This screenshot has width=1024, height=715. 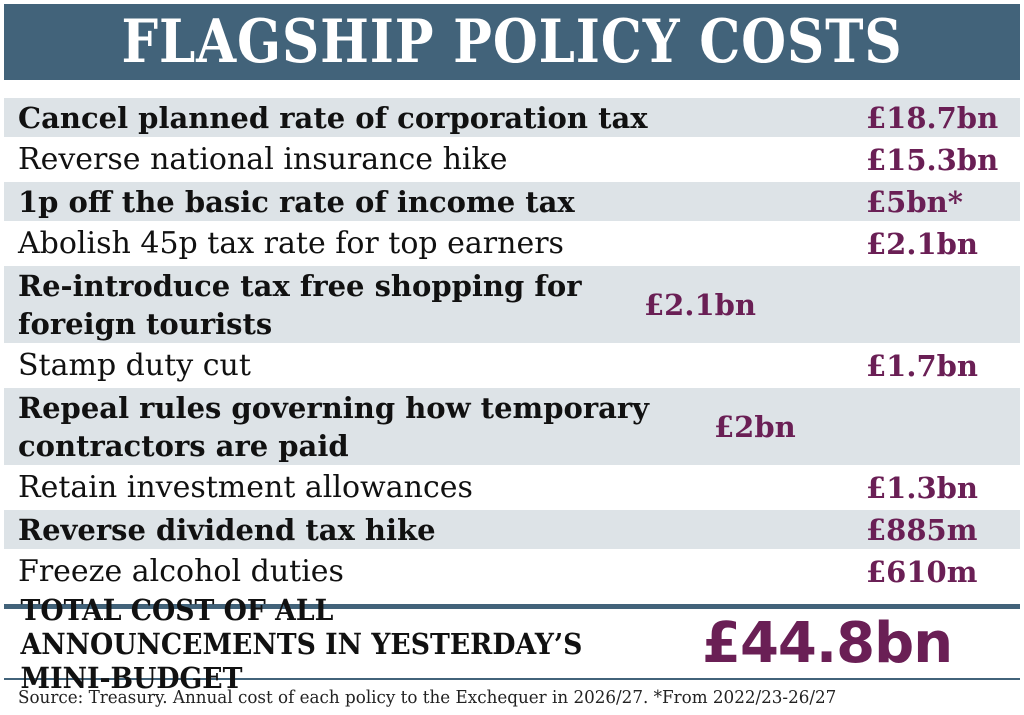 What do you see at coordinates (932, 117) in the screenshot?
I see `policy-cost: £18.7bn` at bounding box center [932, 117].